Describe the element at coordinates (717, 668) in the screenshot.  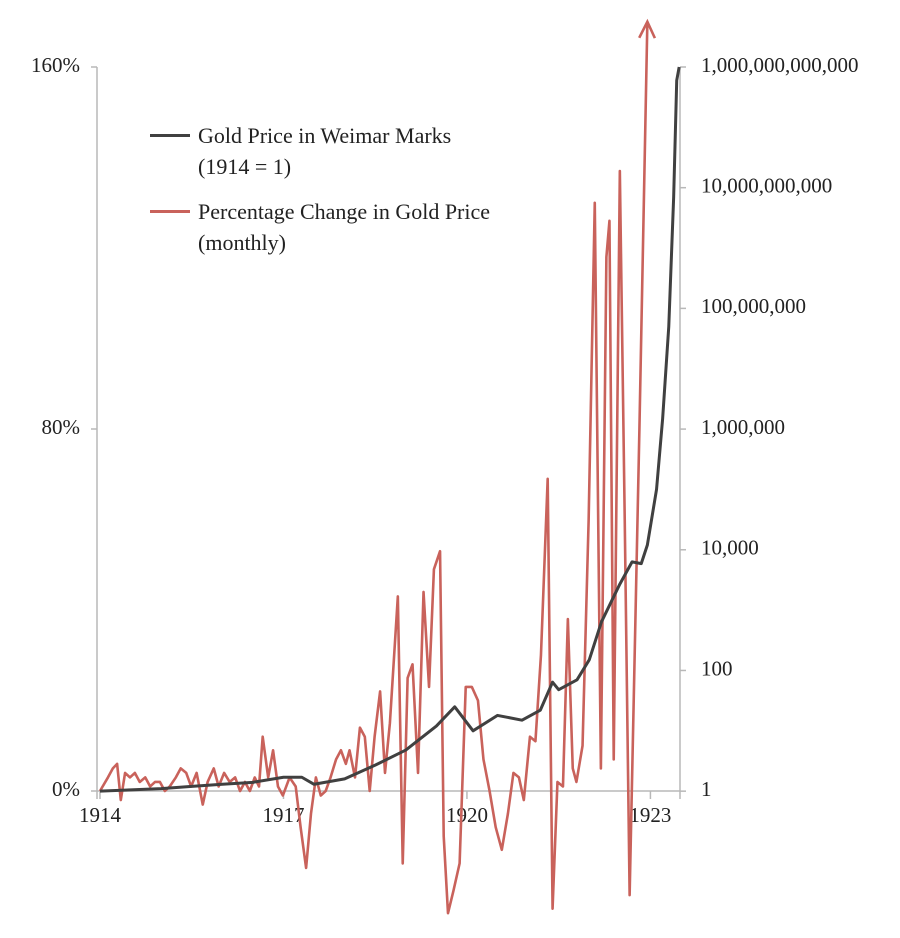
I see `y2-tick-label: 100` at that location.